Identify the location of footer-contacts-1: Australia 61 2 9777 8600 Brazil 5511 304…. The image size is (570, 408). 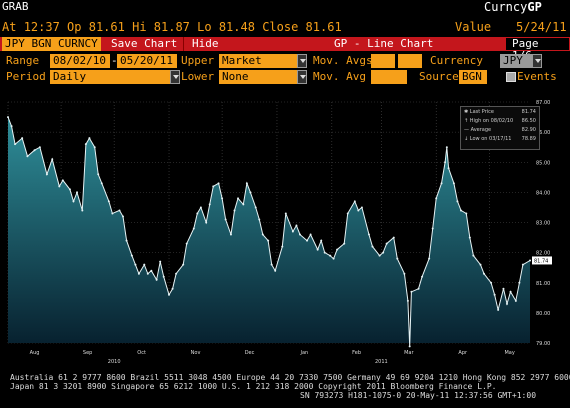
(290, 377).